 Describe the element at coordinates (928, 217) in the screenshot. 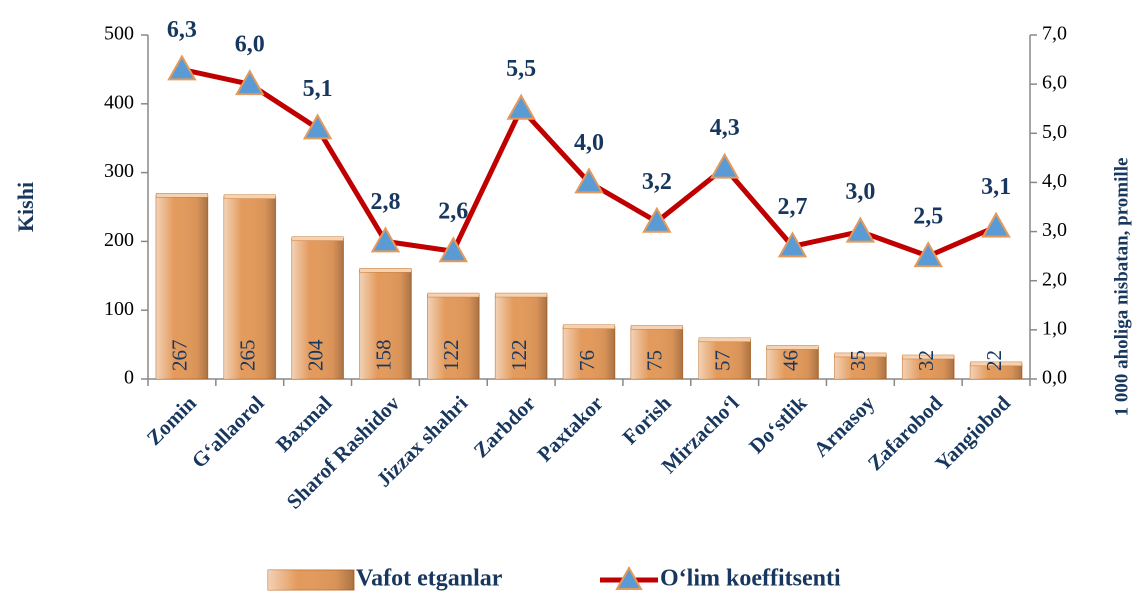

I see `line-value-label: 2,5` at that location.